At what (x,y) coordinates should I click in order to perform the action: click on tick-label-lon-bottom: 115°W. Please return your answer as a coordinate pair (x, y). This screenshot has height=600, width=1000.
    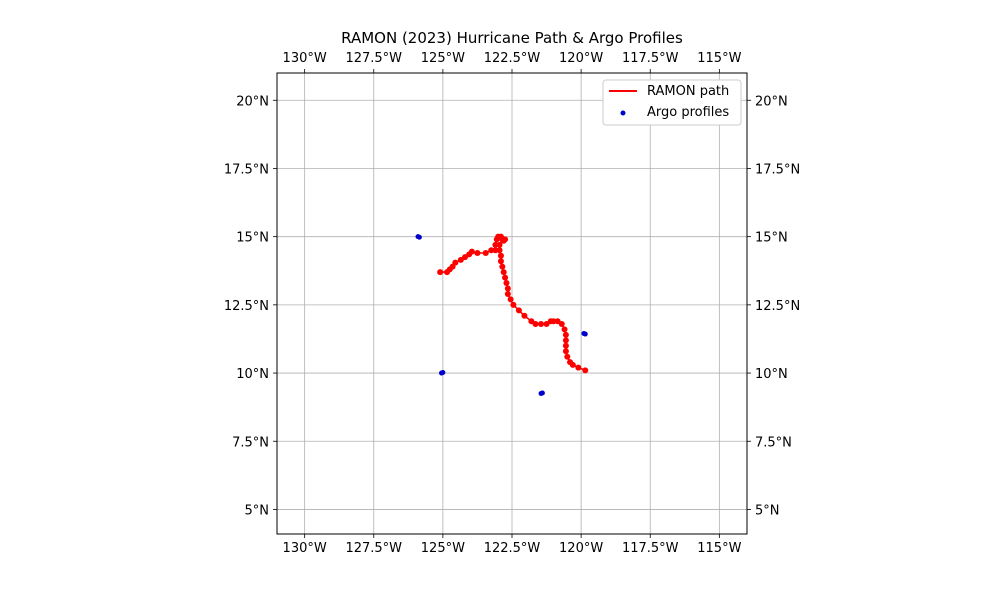
    Looking at the image, I should click on (719, 548).